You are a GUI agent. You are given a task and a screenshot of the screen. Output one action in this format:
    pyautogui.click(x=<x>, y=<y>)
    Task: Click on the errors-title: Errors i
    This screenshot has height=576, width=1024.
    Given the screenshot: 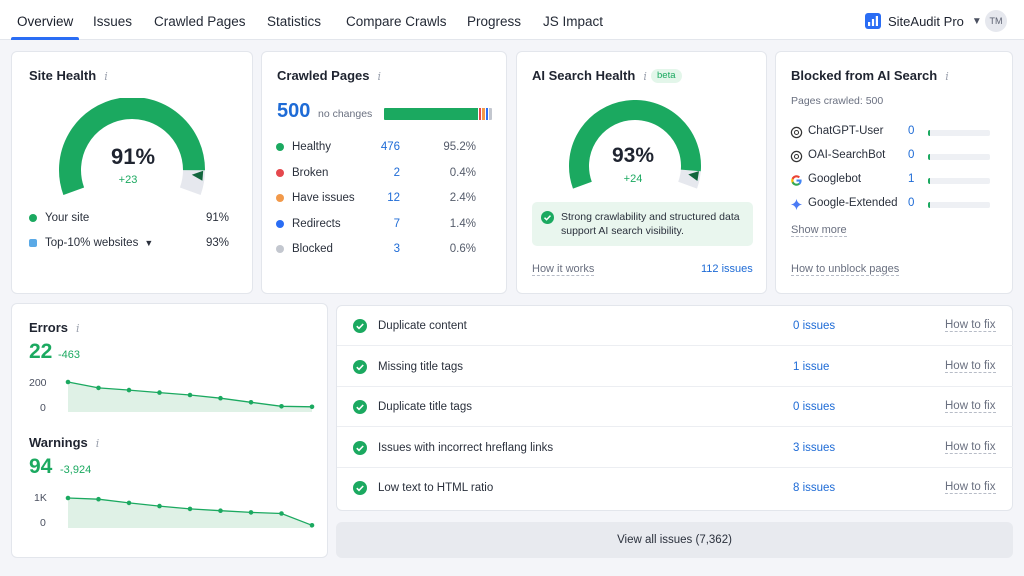 What is the action you would take?
    pyautogui.click(x=54, y=327)
    